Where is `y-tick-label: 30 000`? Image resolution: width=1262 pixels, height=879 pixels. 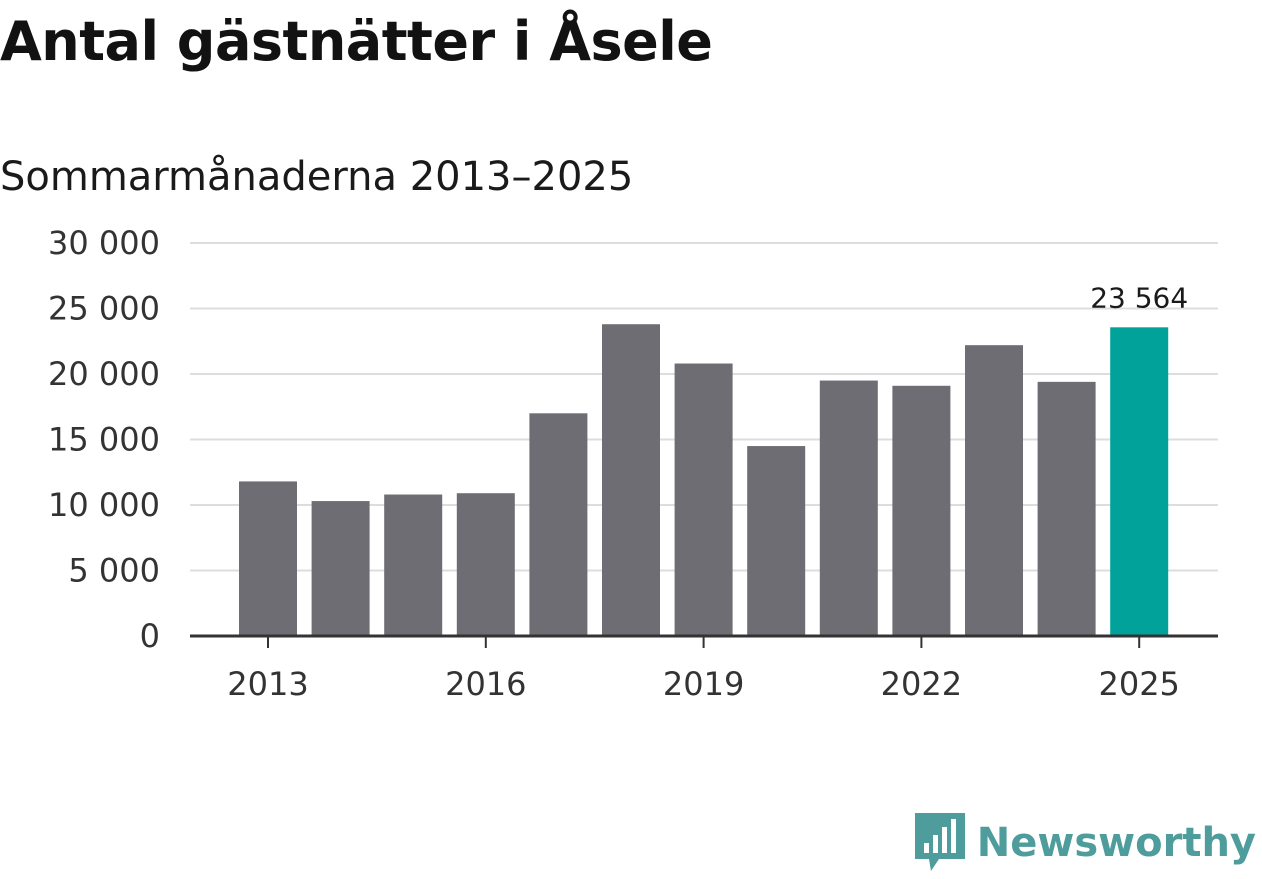 y-tick-label: 30 000 is located at coordinates (104, 243).